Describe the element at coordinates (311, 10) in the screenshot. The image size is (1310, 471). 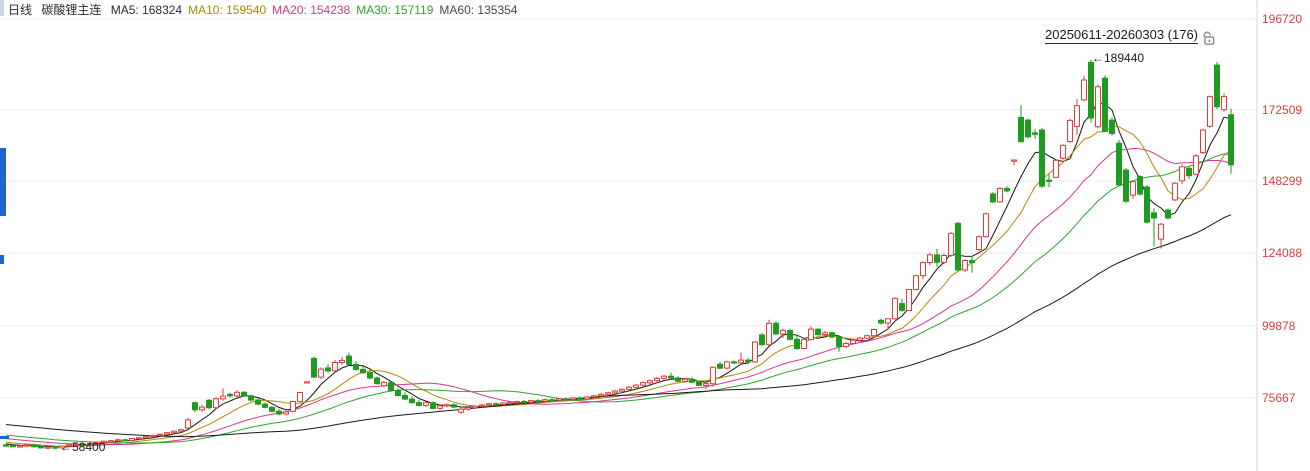
I see `ma-legend-item-2: MA20: 154238` at that location.